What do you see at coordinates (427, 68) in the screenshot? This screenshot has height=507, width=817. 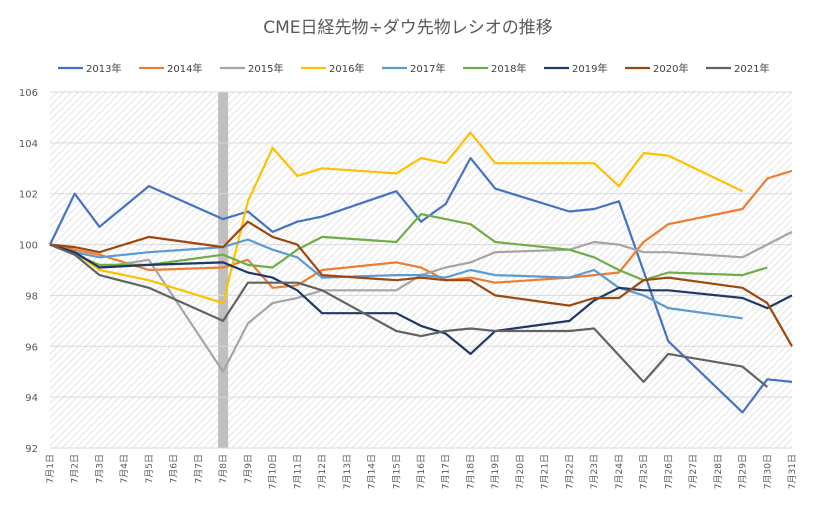 I see `legend-label: 2017年` at bounding box center [427, 68].